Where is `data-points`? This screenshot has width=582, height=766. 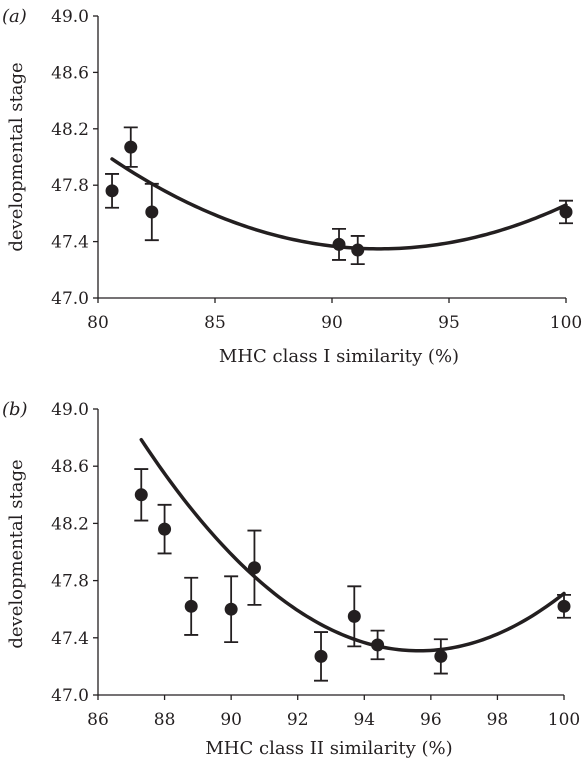
data-points is located at coordinates (339, 198).